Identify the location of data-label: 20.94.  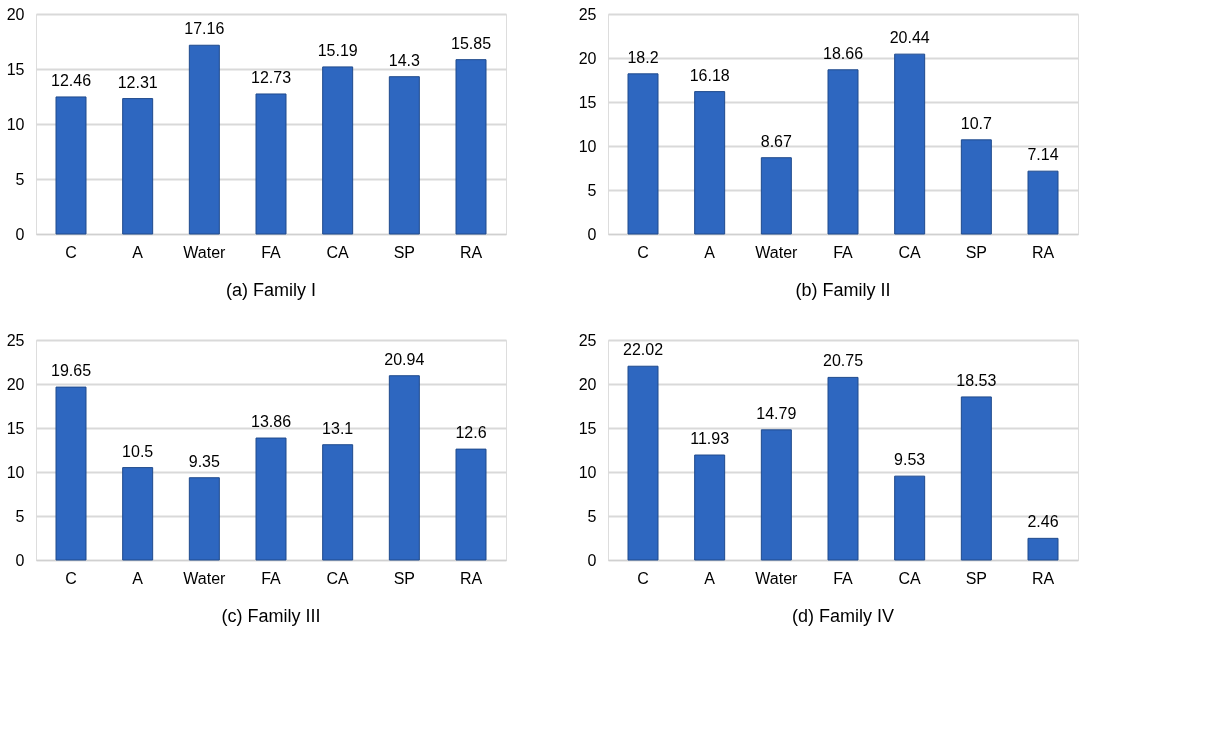
(404, 359).